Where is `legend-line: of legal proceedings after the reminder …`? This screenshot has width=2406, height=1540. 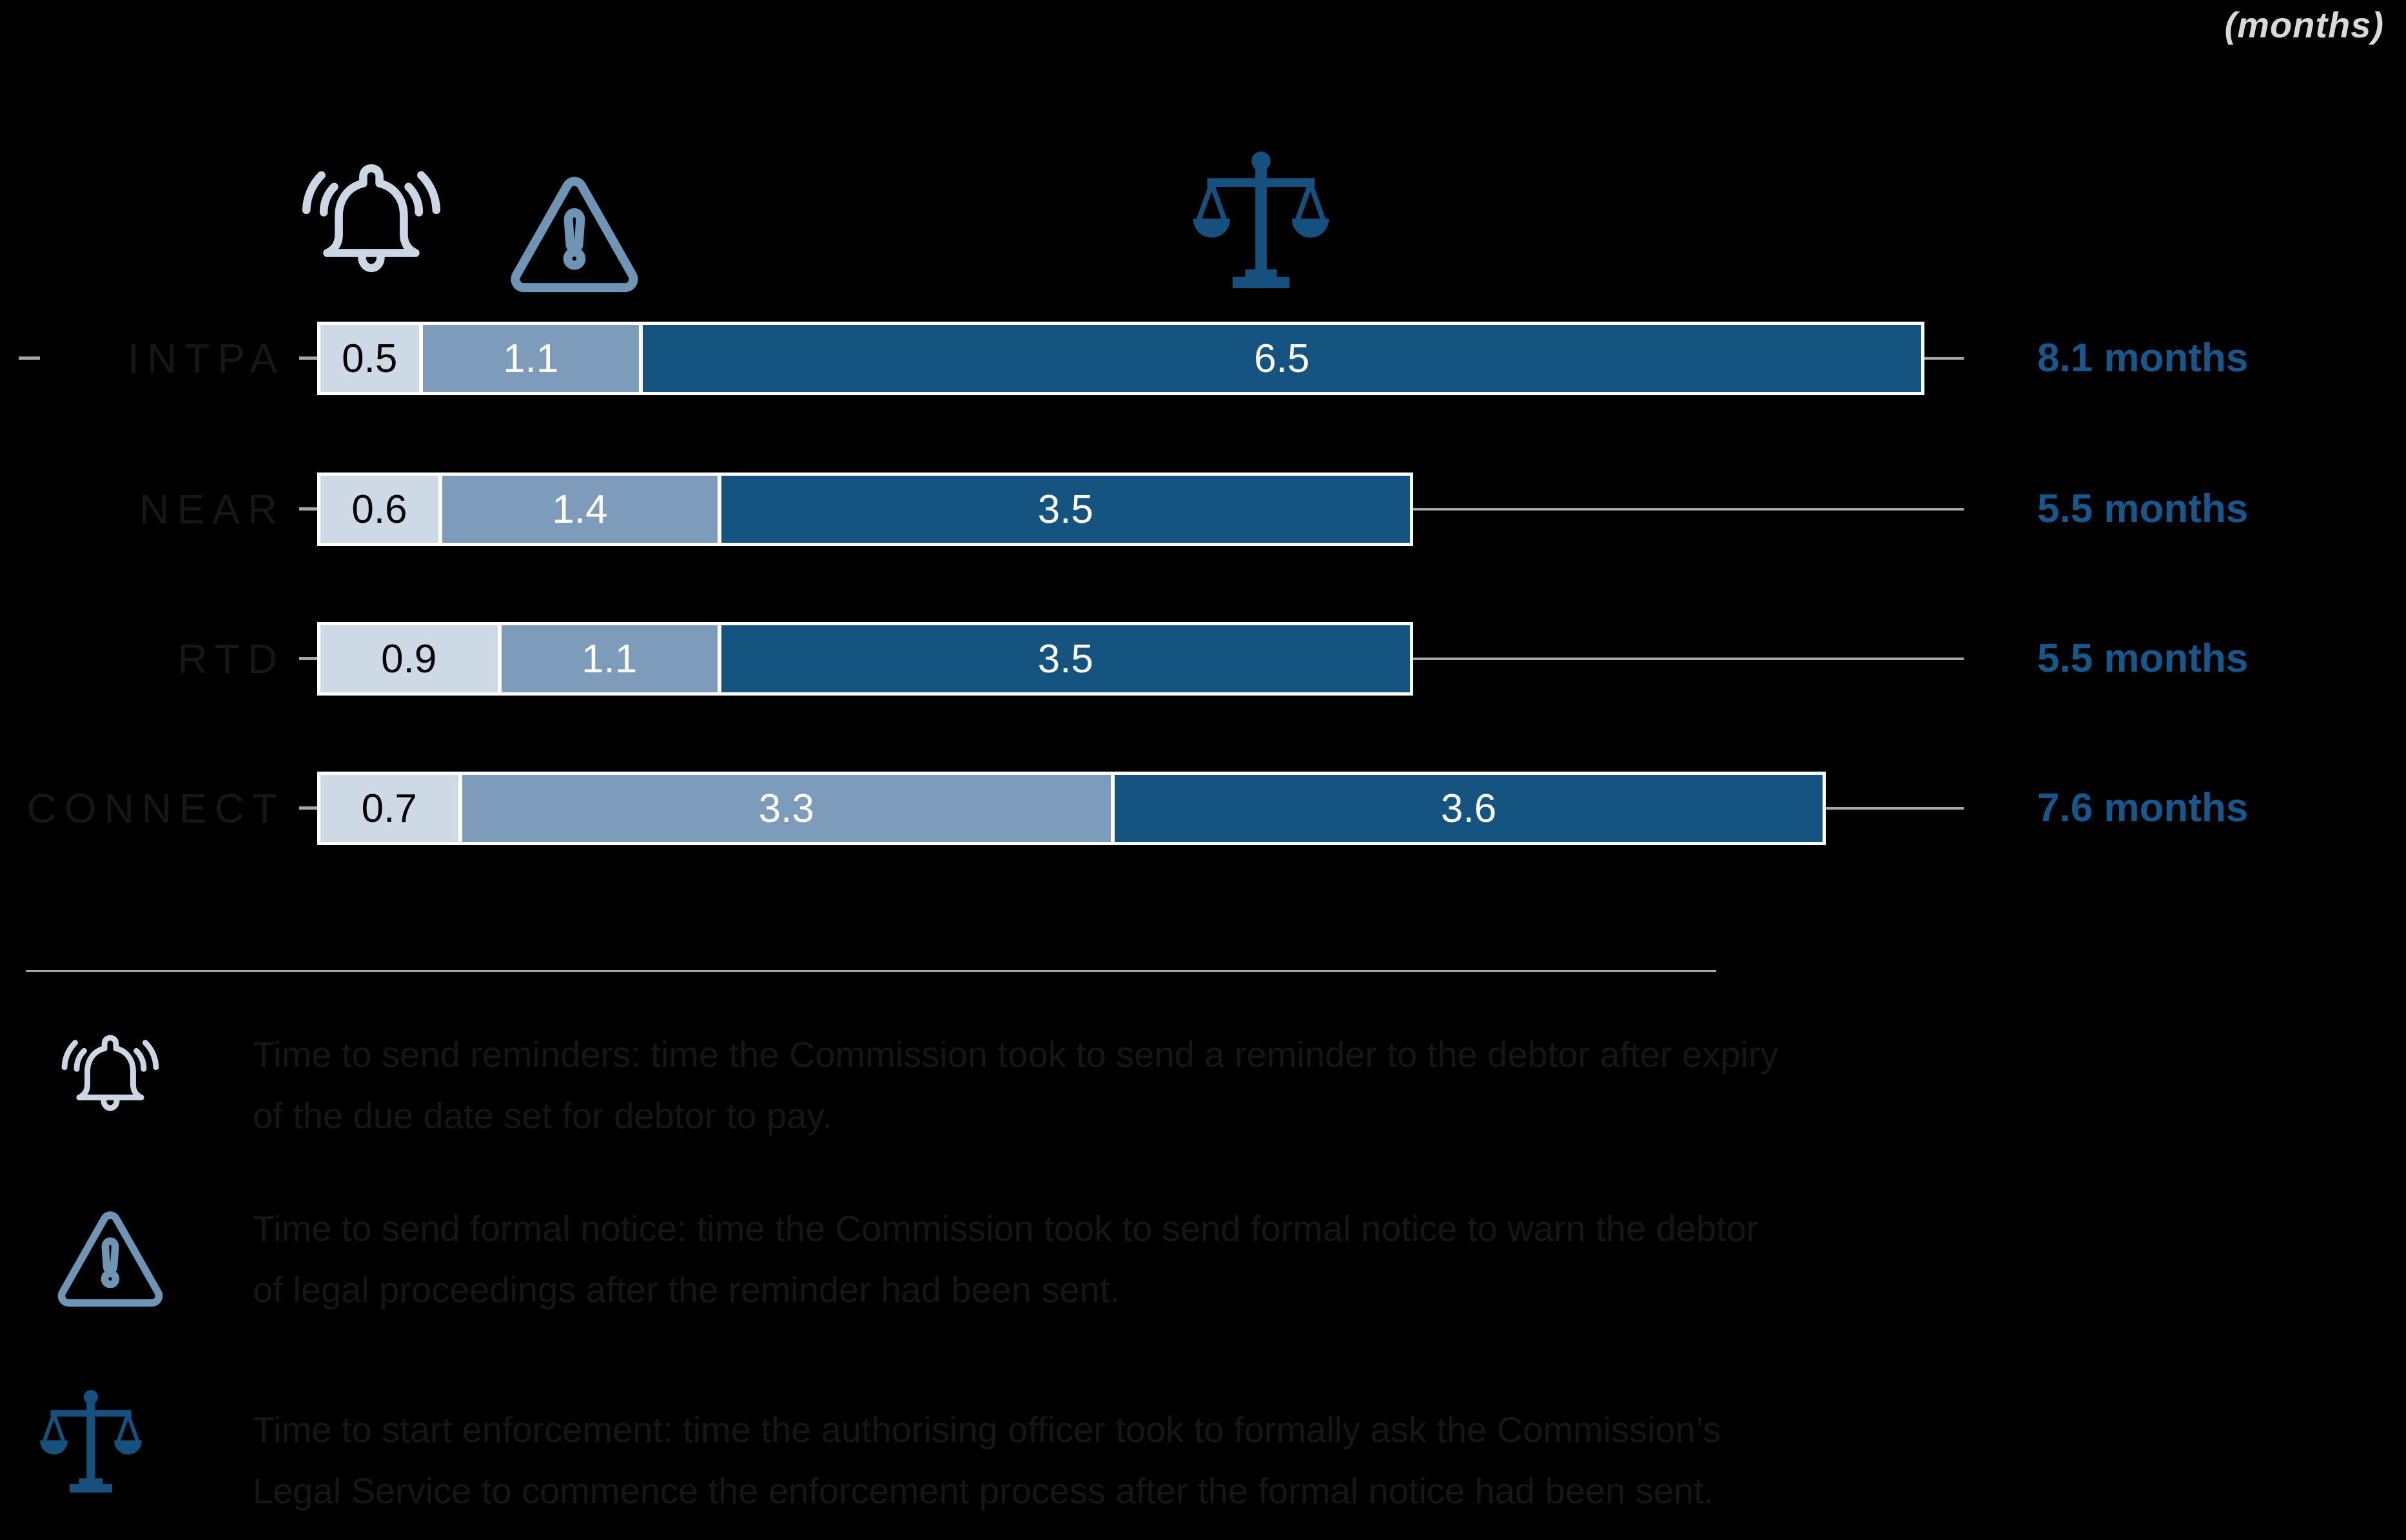 legend-line: of legal proceedings after the reminder … is located at coordinates (686, 1289).